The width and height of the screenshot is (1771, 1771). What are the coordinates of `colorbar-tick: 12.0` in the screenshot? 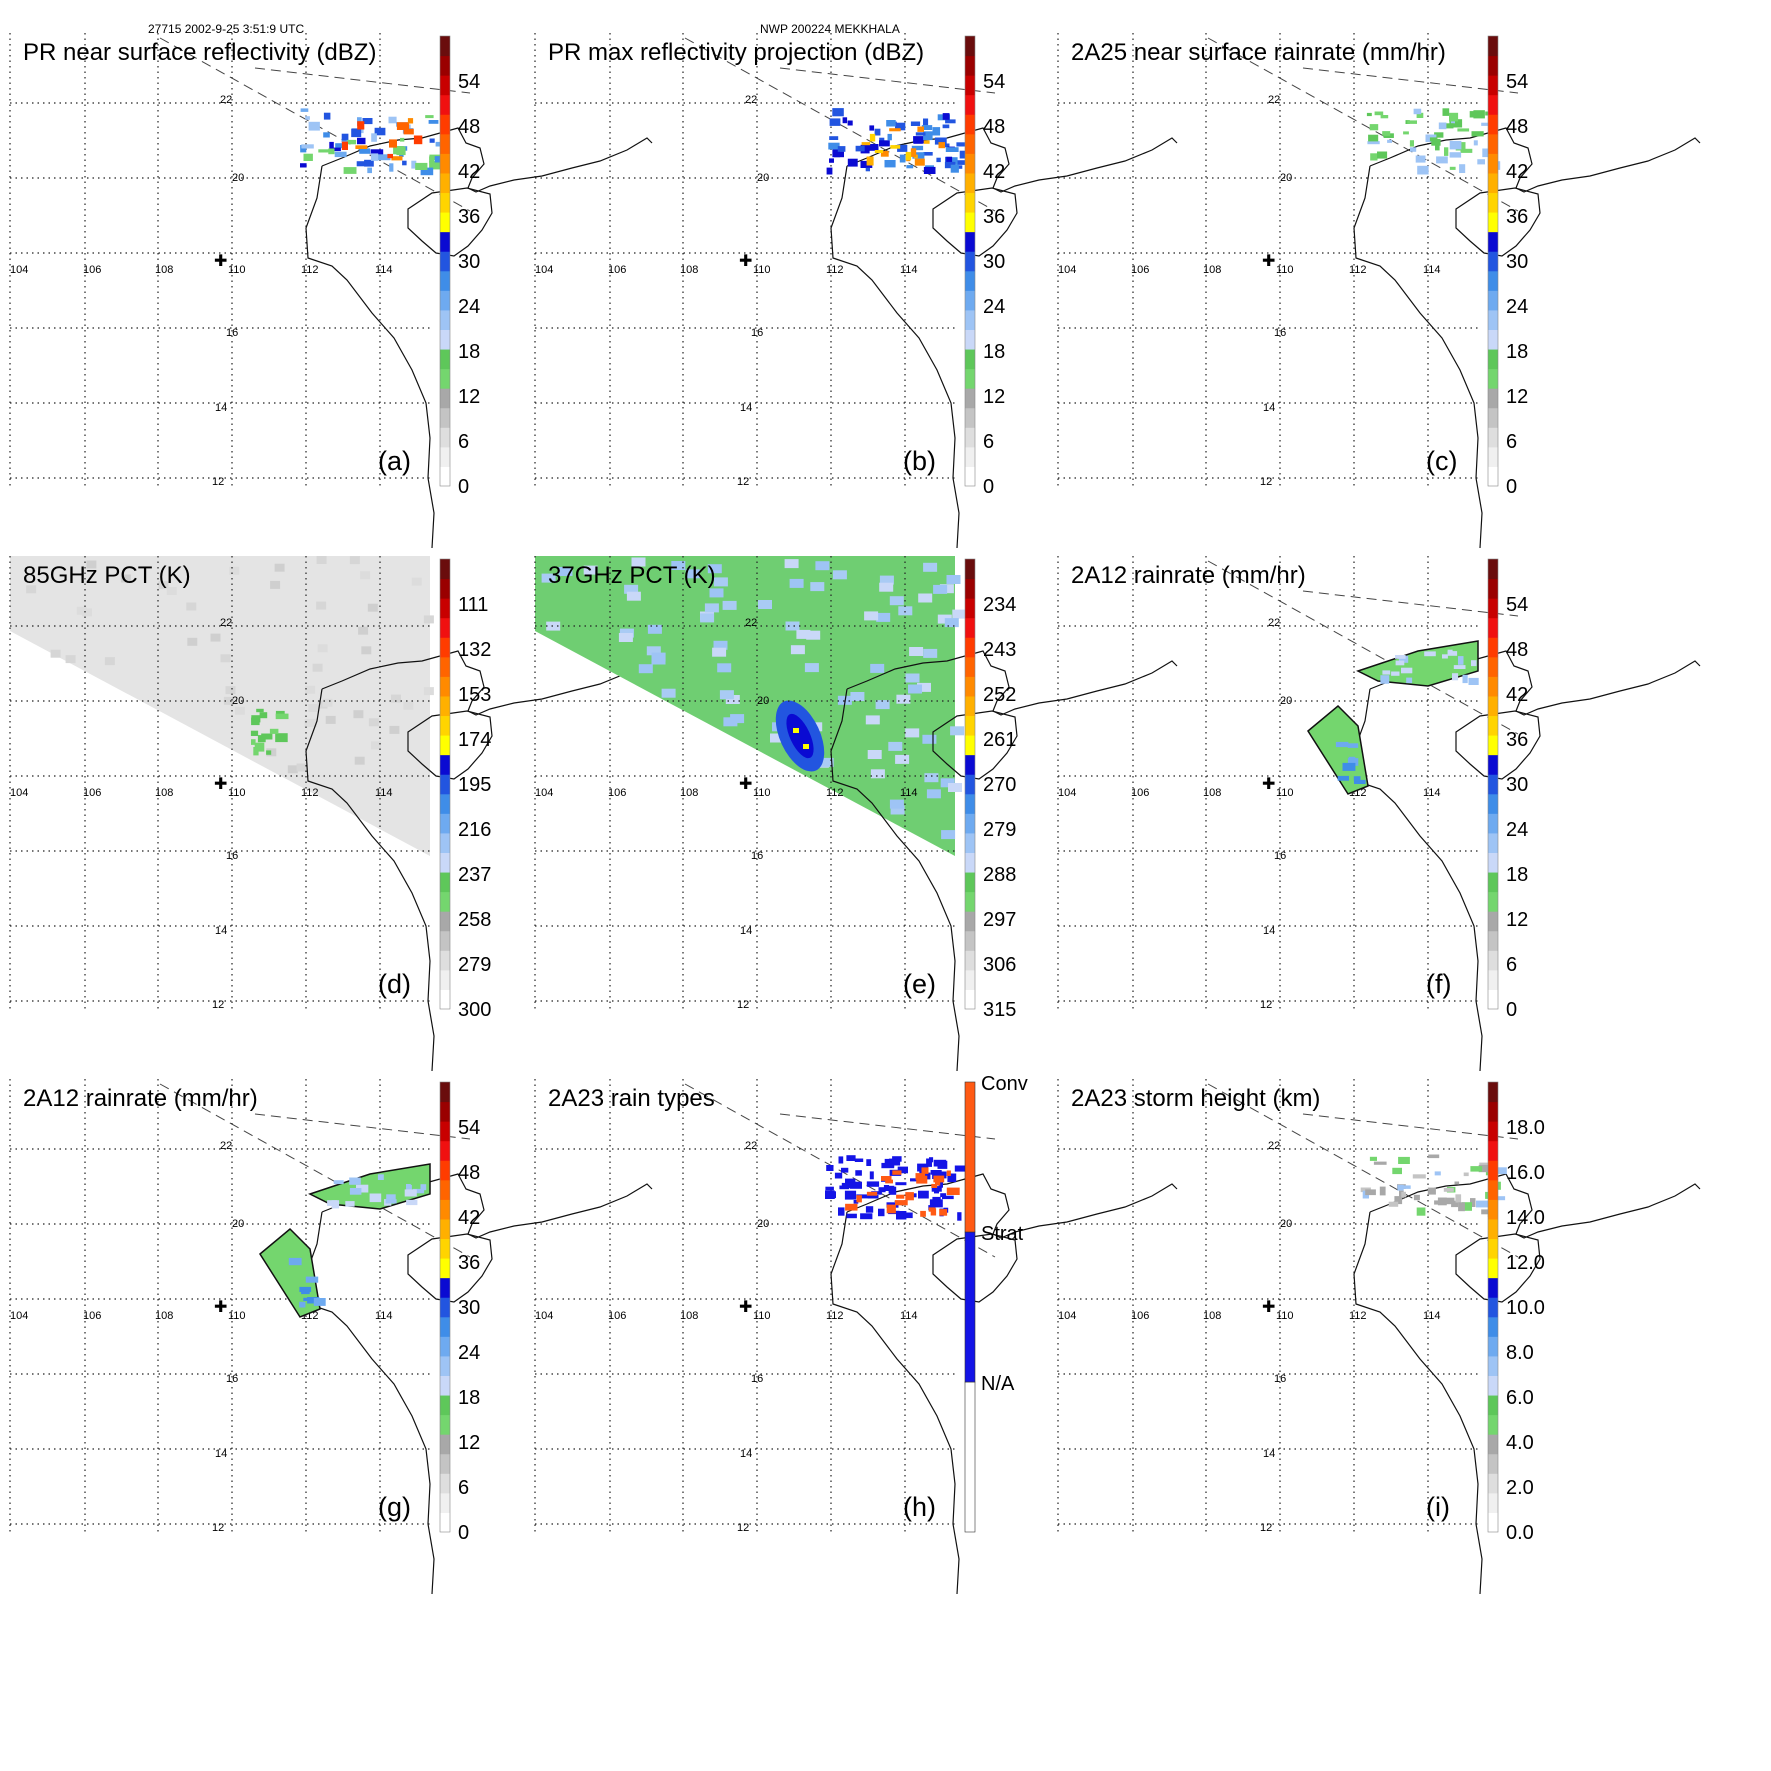 It's located at (1525, 1263).